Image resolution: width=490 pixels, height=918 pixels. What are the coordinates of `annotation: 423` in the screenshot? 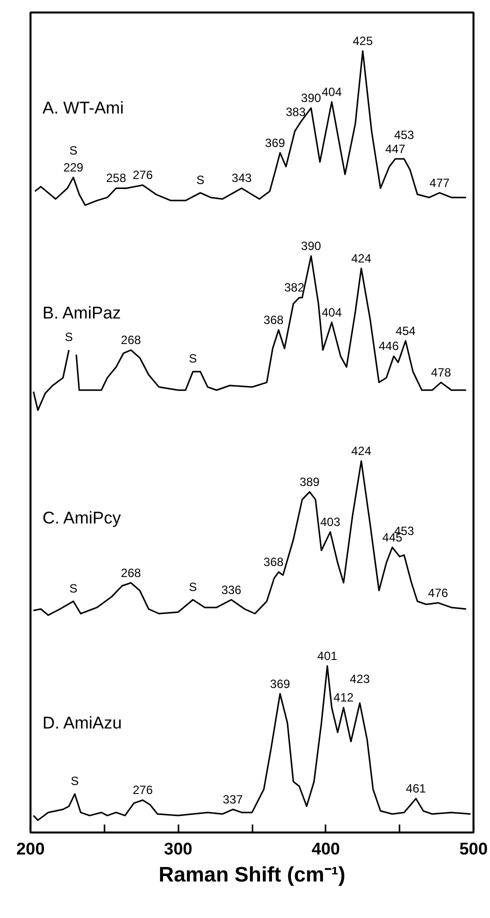 It's located at (360, 679).